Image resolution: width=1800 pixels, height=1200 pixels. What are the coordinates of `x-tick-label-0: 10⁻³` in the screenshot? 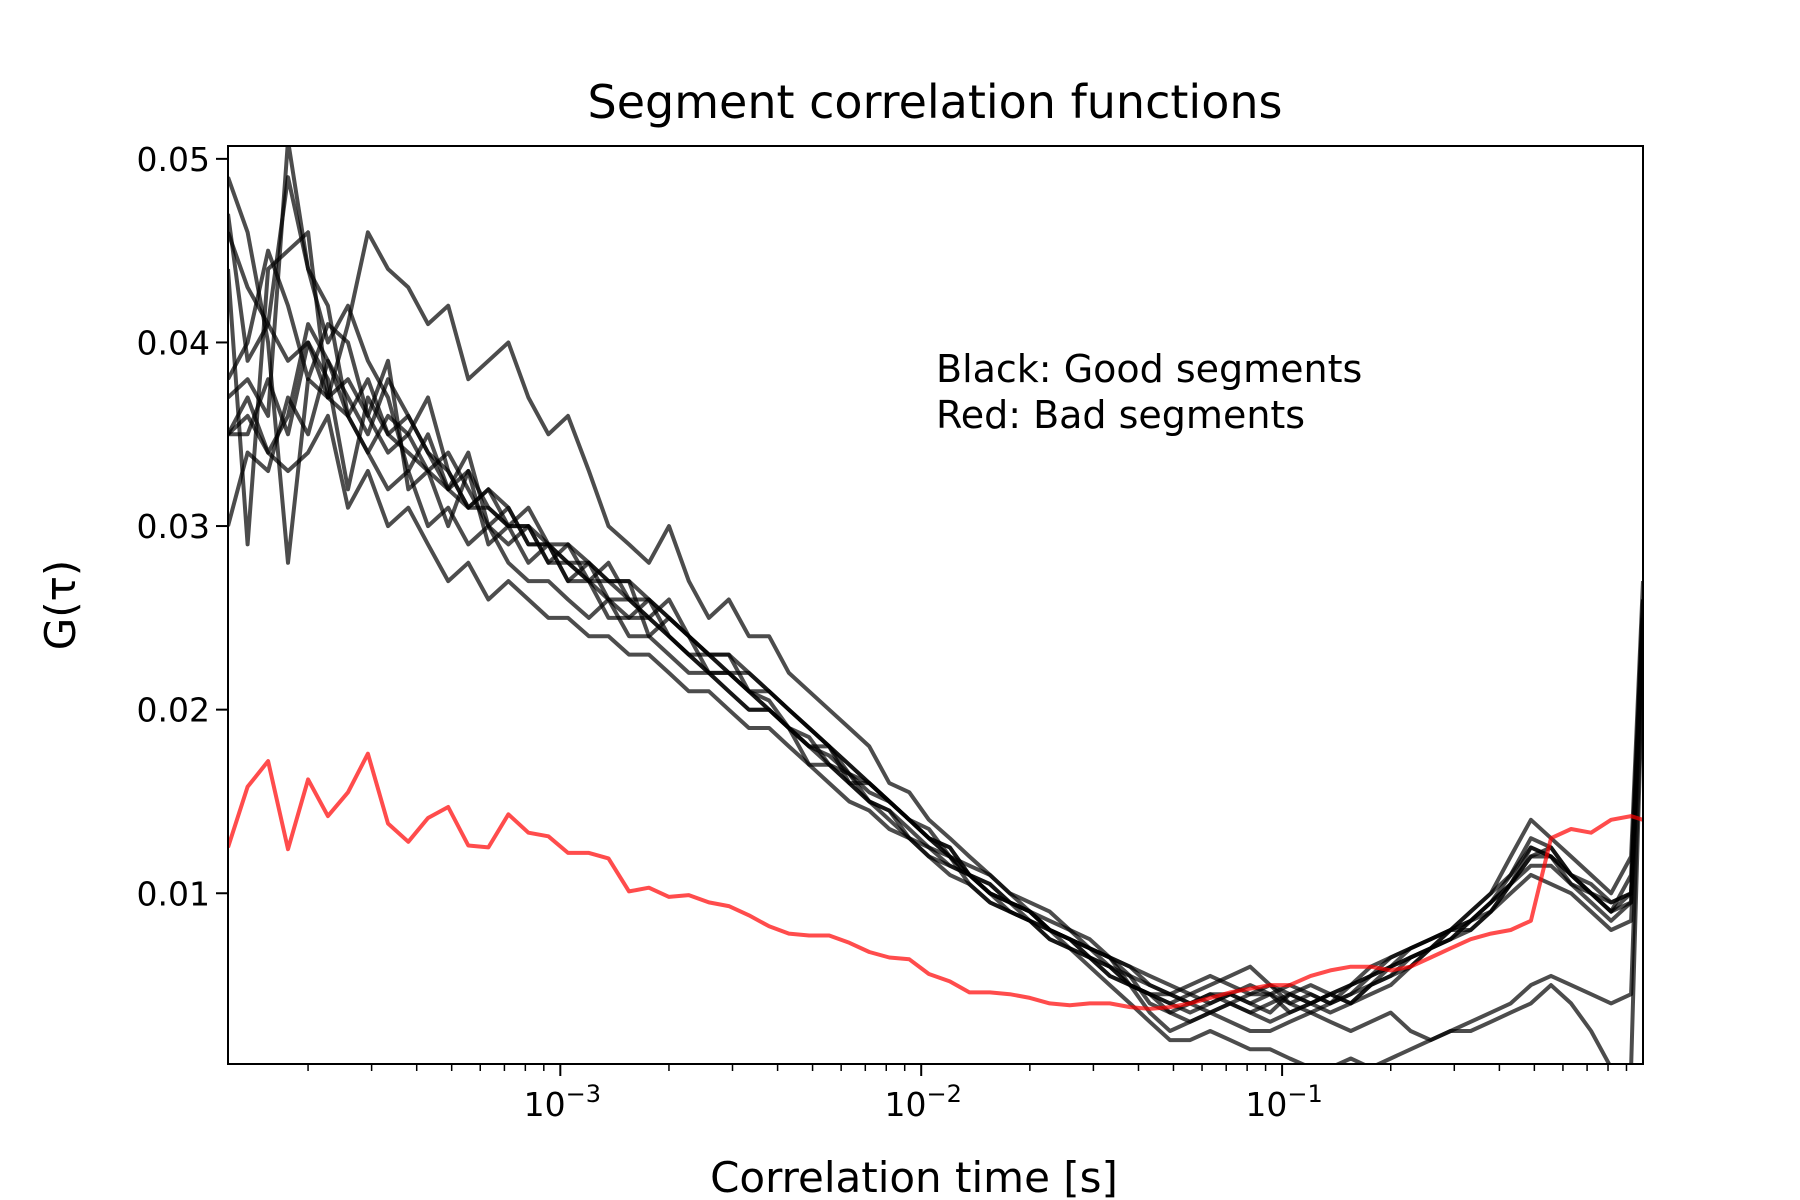 It's located at (562, 1102).